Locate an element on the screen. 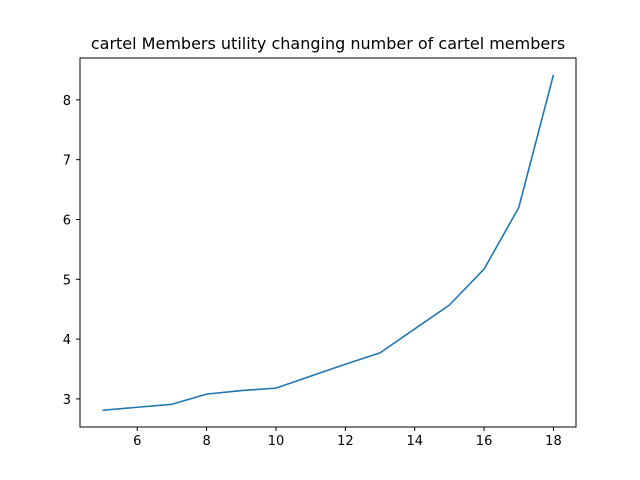 The image size is (640, 480). x-tick-label: 18 is located at coordinates (553, 441).